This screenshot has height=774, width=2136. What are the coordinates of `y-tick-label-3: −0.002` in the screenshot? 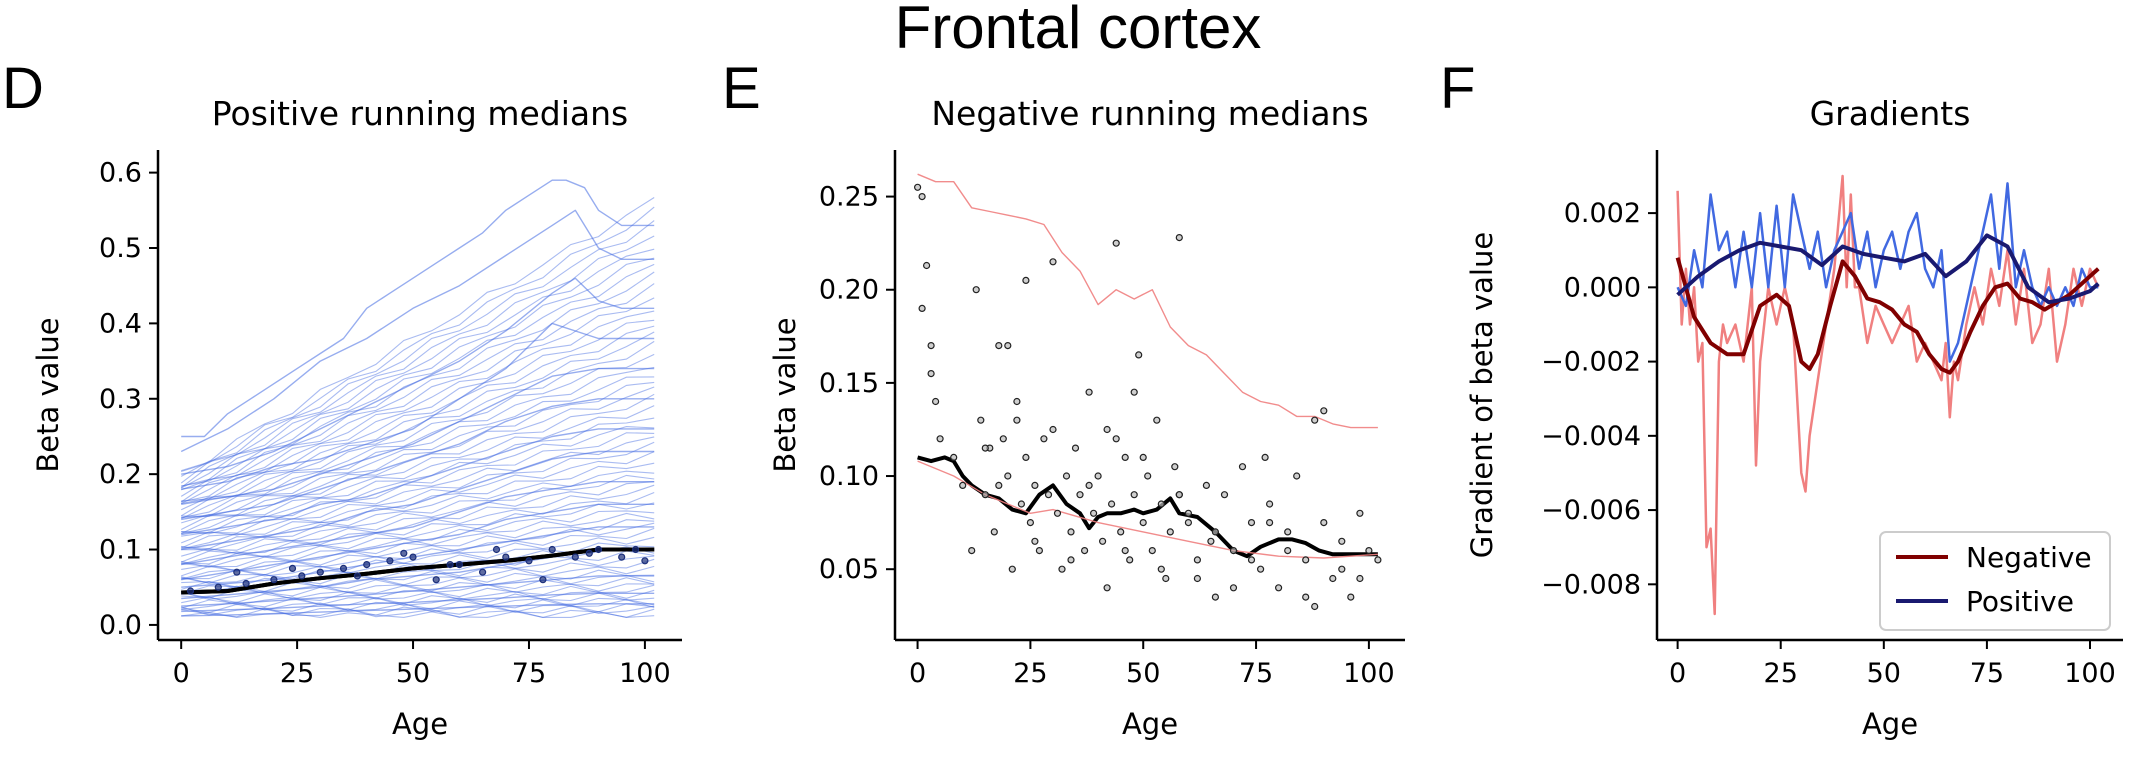 It's located at (1591, 362).